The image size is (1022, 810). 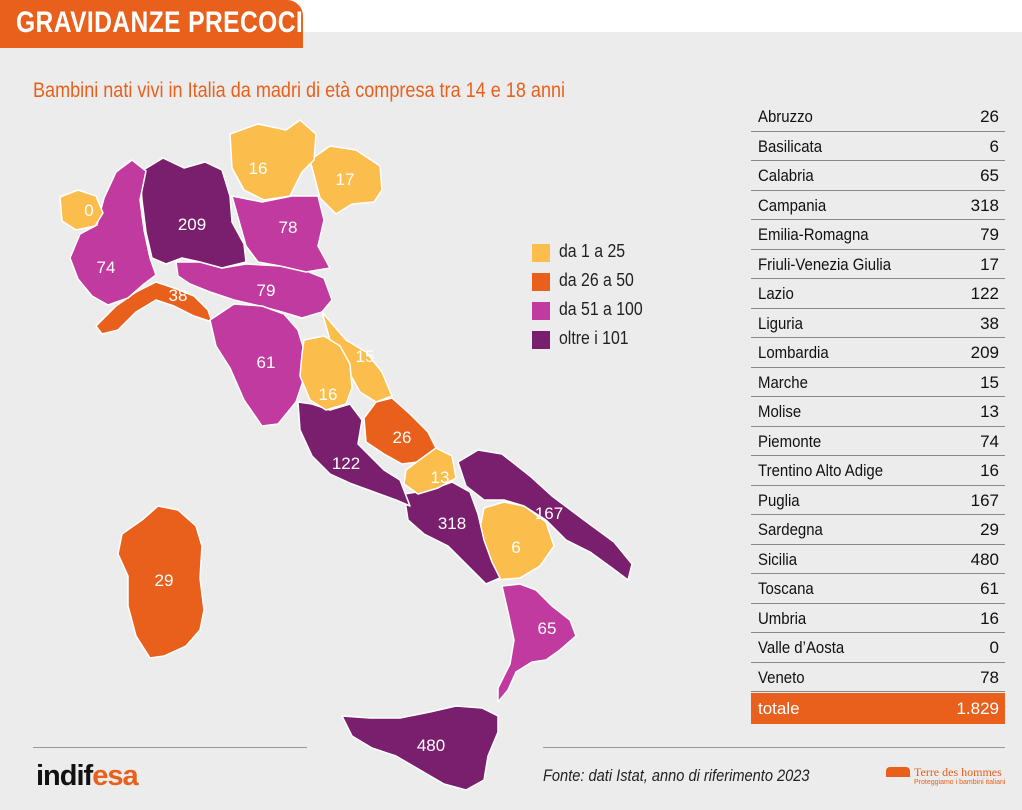 I want to click on table-row: Piemonte 74, so click(x=878, y=441).